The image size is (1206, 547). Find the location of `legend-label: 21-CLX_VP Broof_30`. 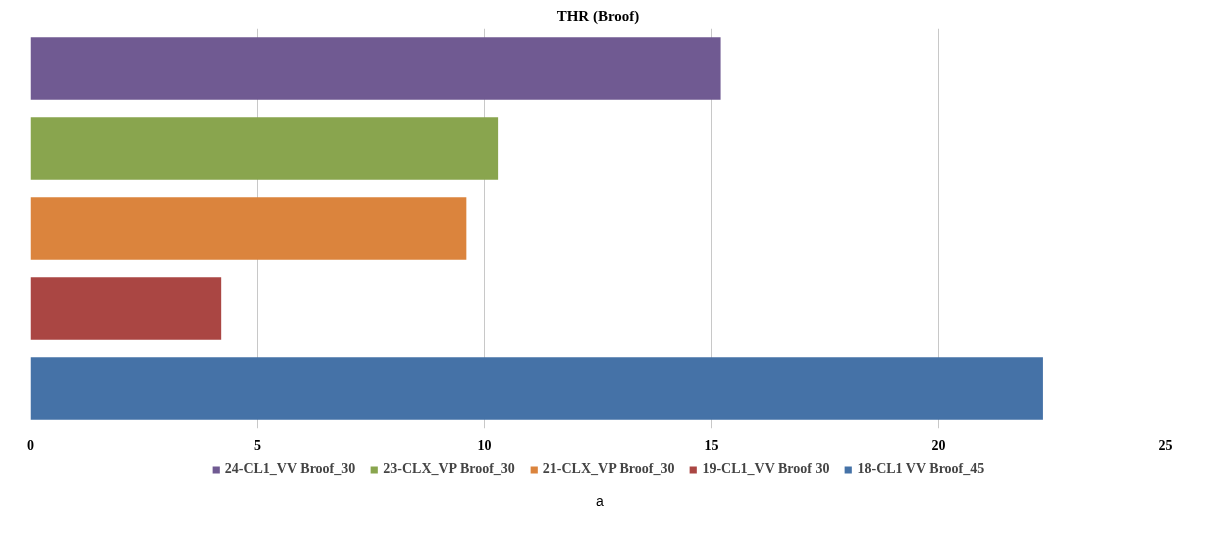

legend-label: 21-CLX_VP Broof_30 is located at coordinates (608, 469).